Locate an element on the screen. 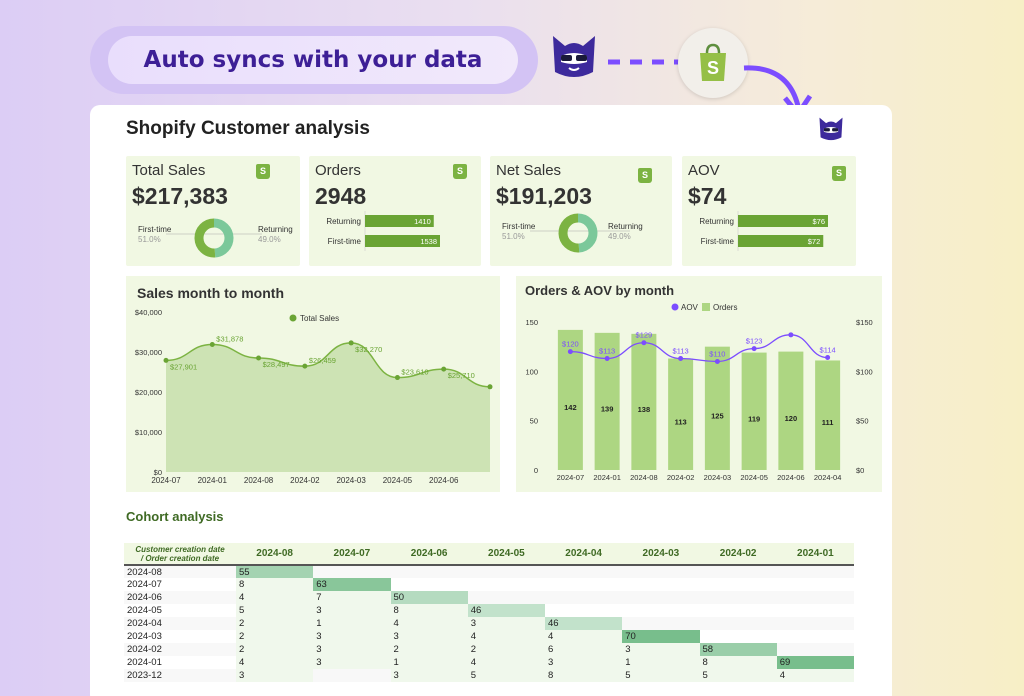 The height and width of the screenshot is (696, 1024). bar-label: Returning is located at coordinates (716, 221).